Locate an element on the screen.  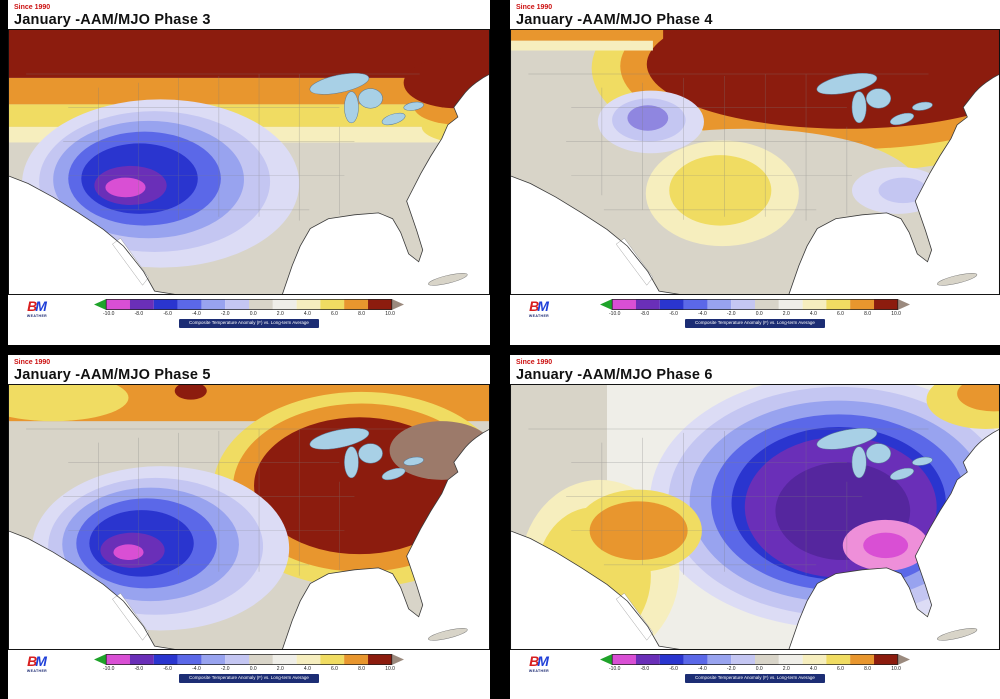
tick: 4.0 is located at coordinates (307, 314).